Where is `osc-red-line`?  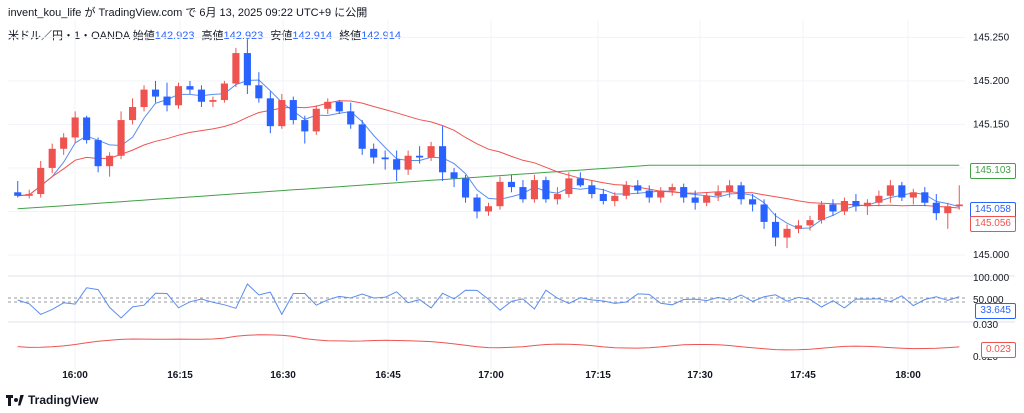 osc-red-line is located at coordinates (488, 342).